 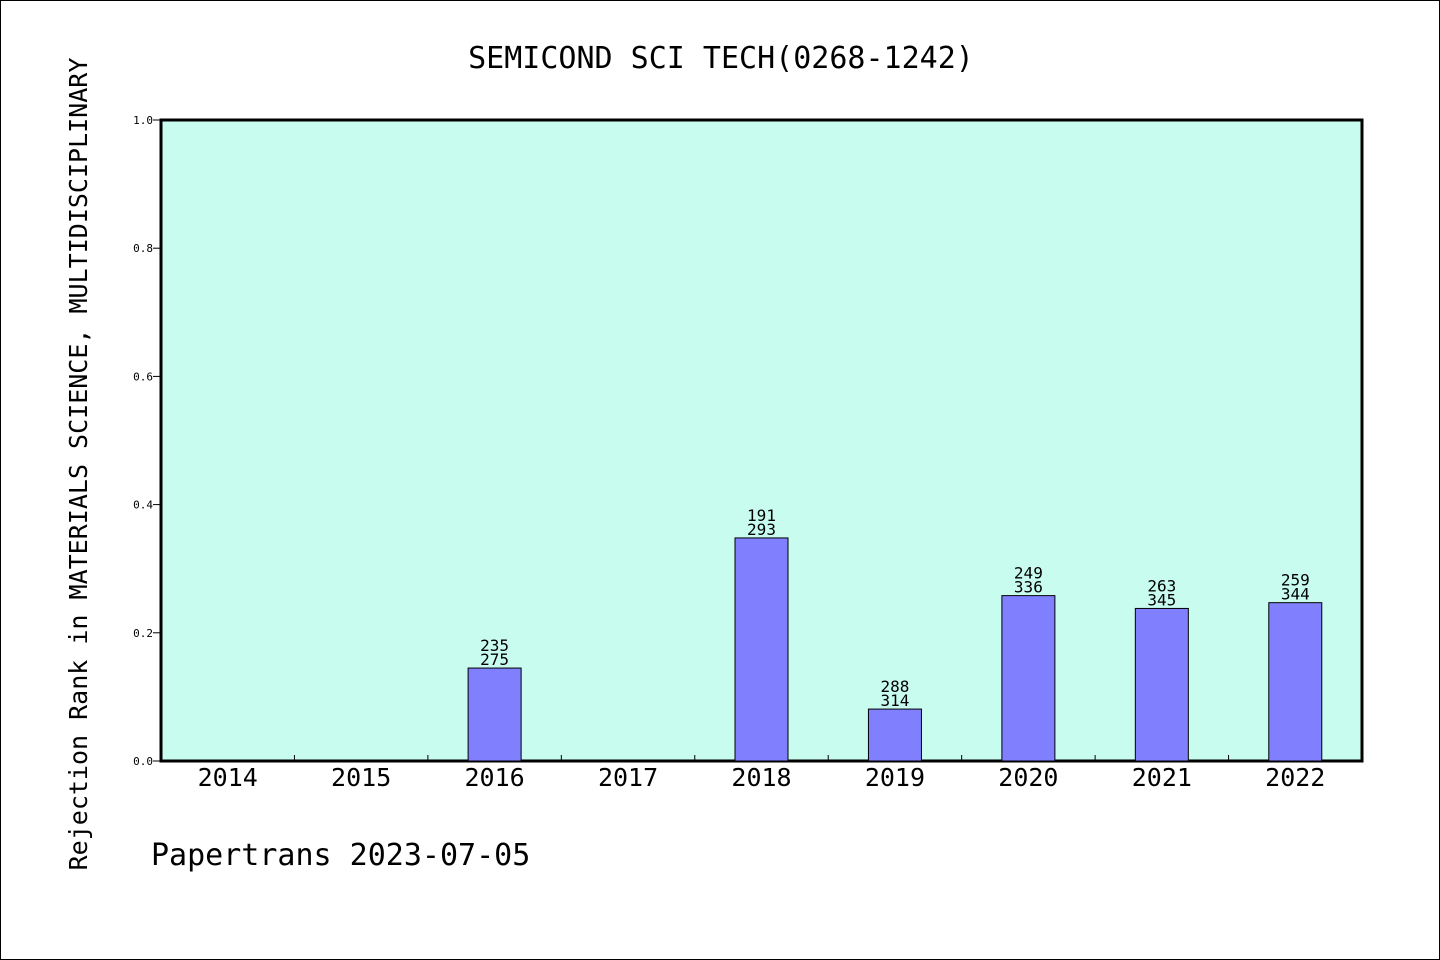 What do you see at coordinates (143, 120) in the screenshot?
I see `y-tick-label: 1.0` at bounding box center [143, 120].